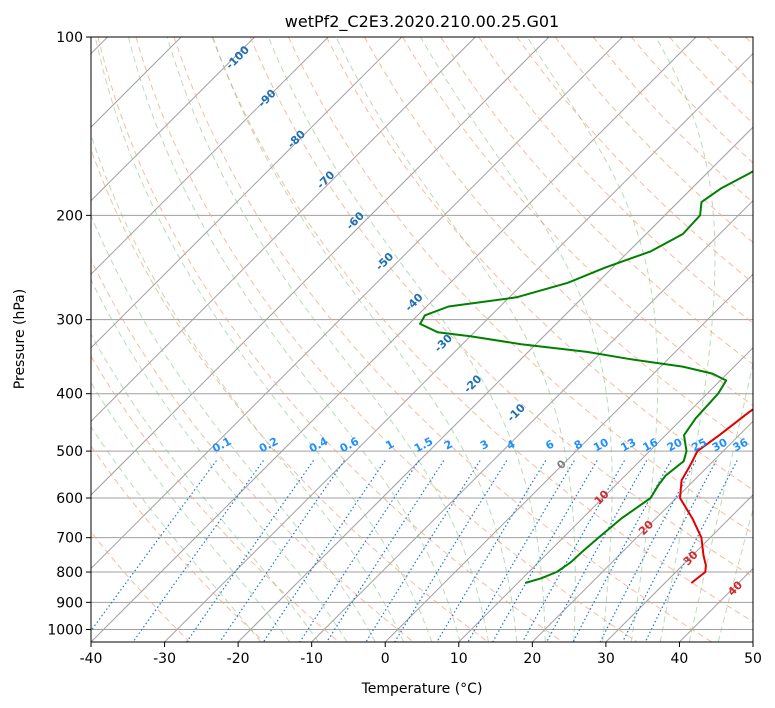 This screenshot has height=708, width=775. Describe the element at coordinates (680, 659) in the screenshot. I see `x-tick-label: 40` at that location.